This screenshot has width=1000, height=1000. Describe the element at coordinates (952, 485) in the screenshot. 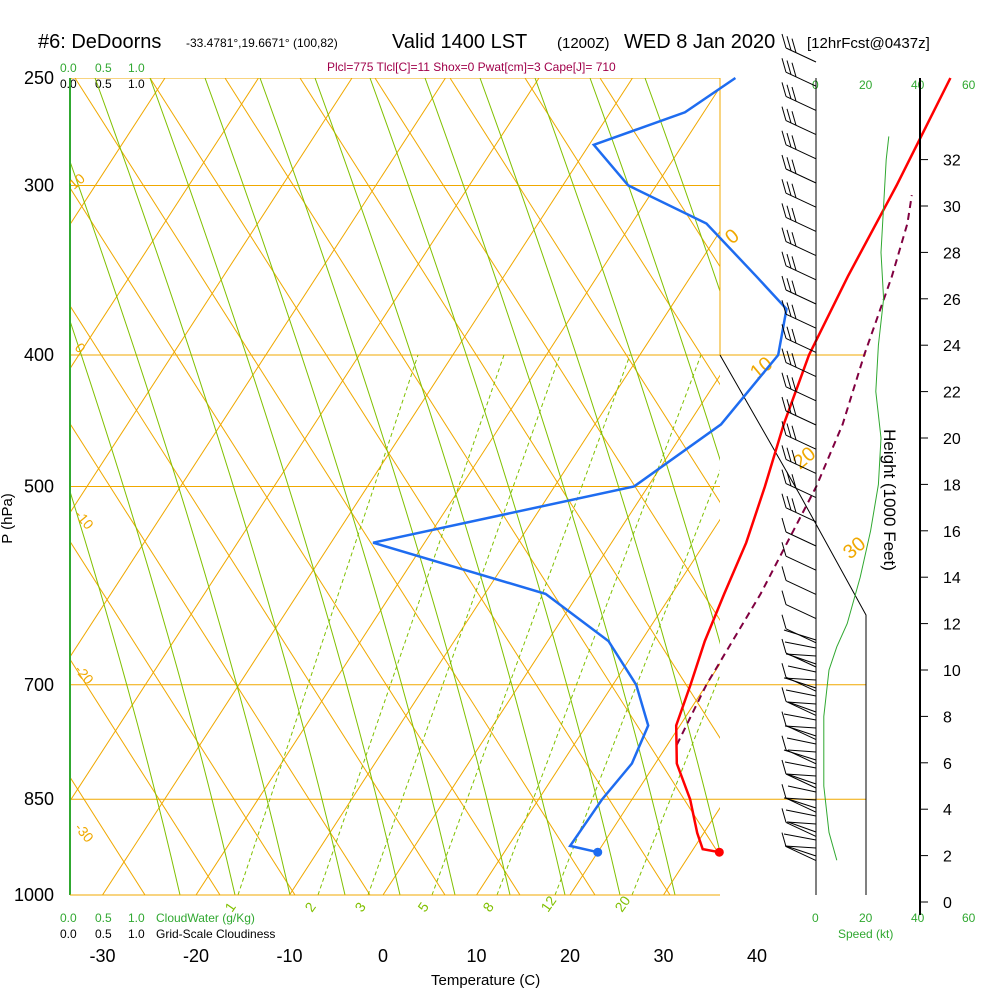

I see `height-label-9: 18` at that location.